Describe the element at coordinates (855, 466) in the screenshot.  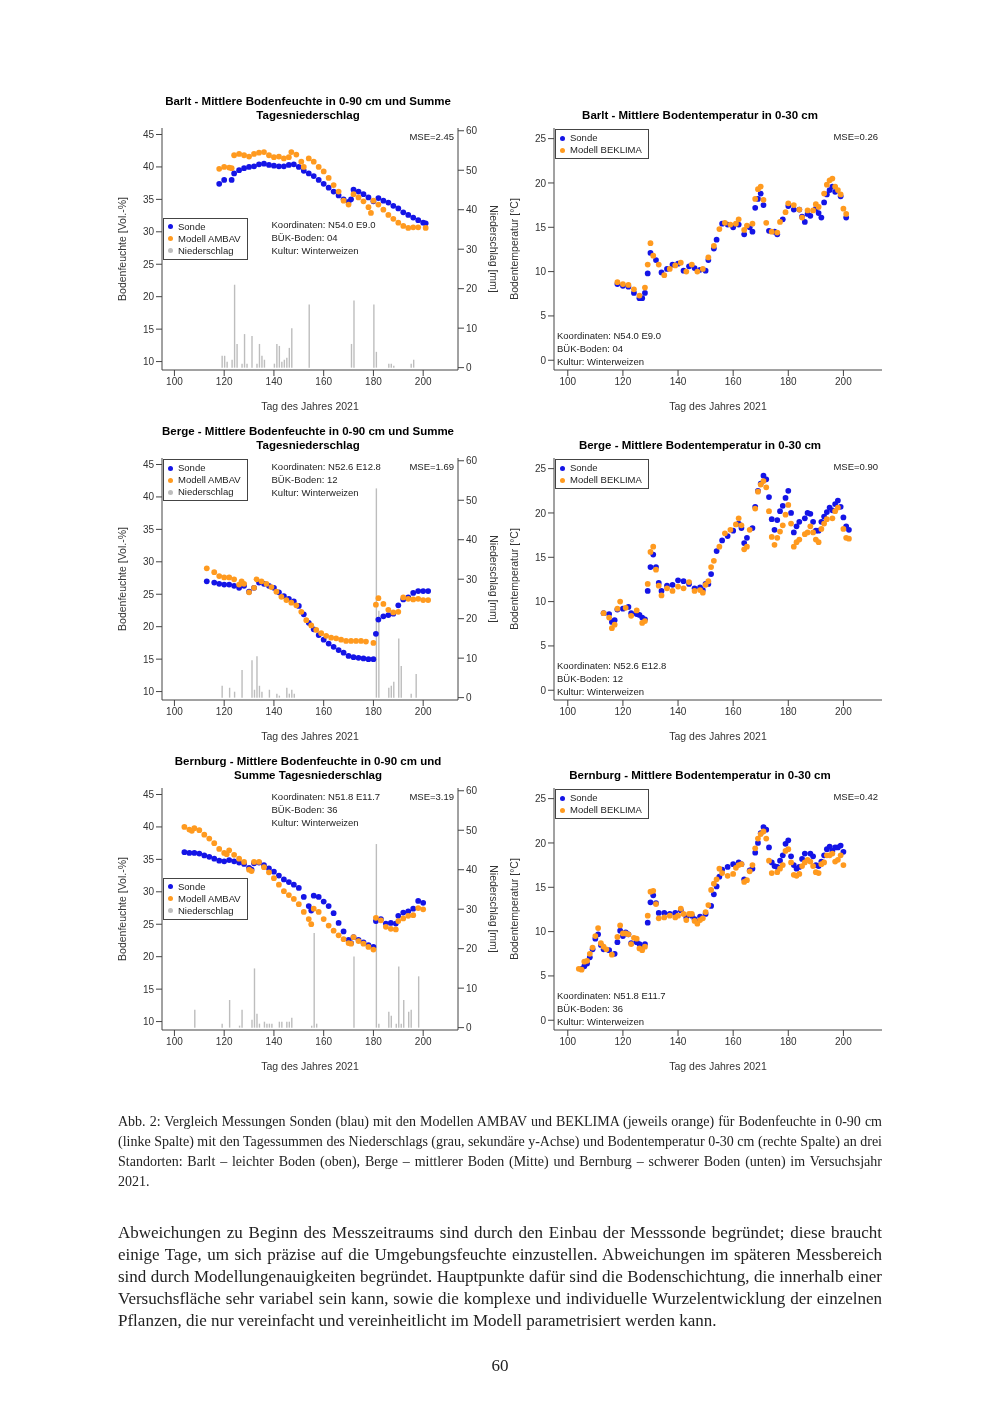
I see `annotation: MSE=0.90` at that location.